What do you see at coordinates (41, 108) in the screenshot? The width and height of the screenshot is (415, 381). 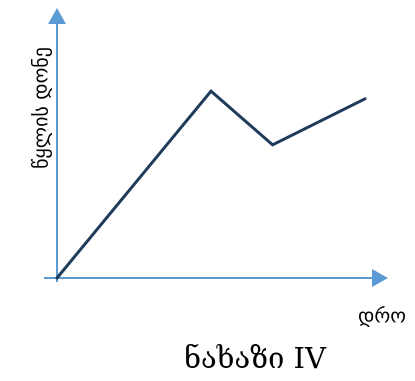 I see `y-axis-label: წყლის დონე` at bounding box center [41, 108].